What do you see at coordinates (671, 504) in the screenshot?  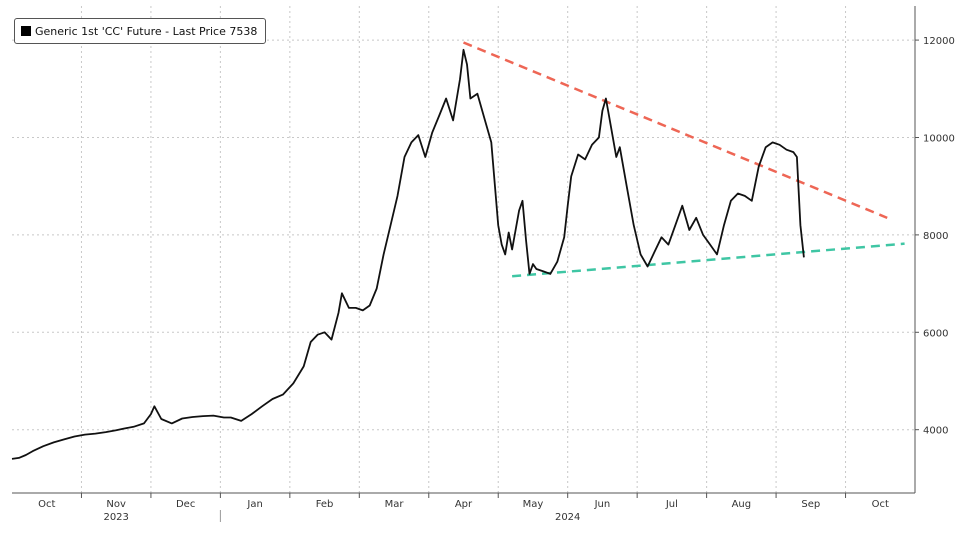 I see `x-tick-label: Jul` at bounding box center [671, 504].